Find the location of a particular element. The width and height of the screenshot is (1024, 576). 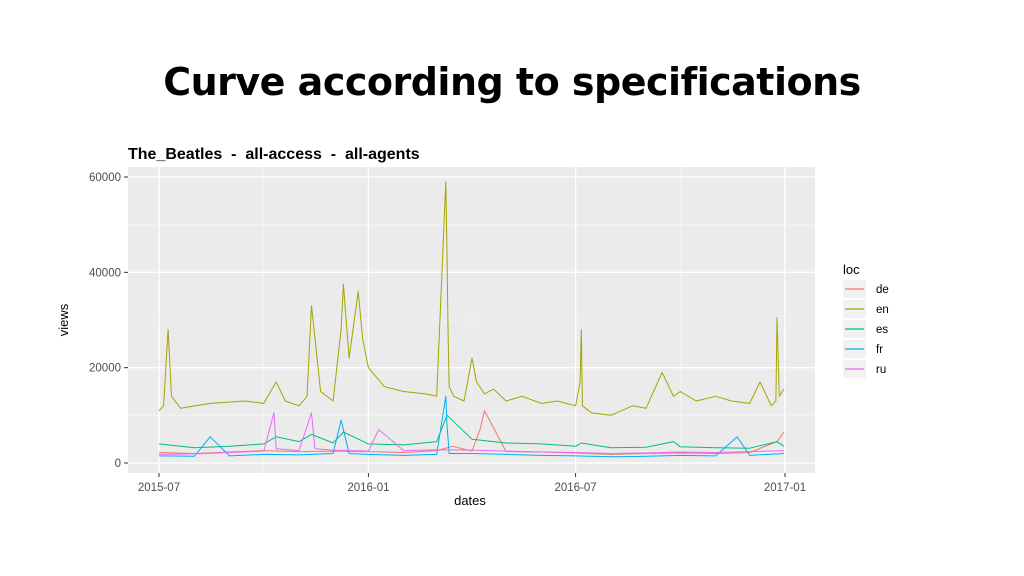

legend: loc de en es fr ru is located at coordinates (866, 320).